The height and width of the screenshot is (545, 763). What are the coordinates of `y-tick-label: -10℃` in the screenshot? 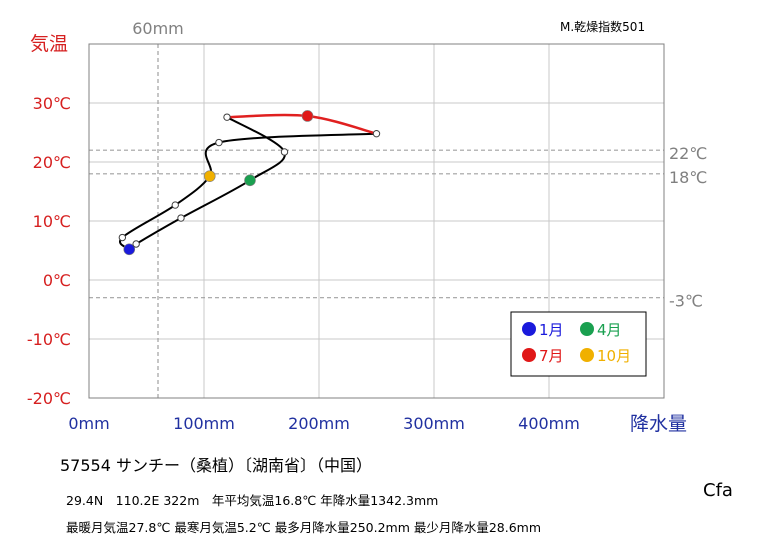 It's located at (49, 339).